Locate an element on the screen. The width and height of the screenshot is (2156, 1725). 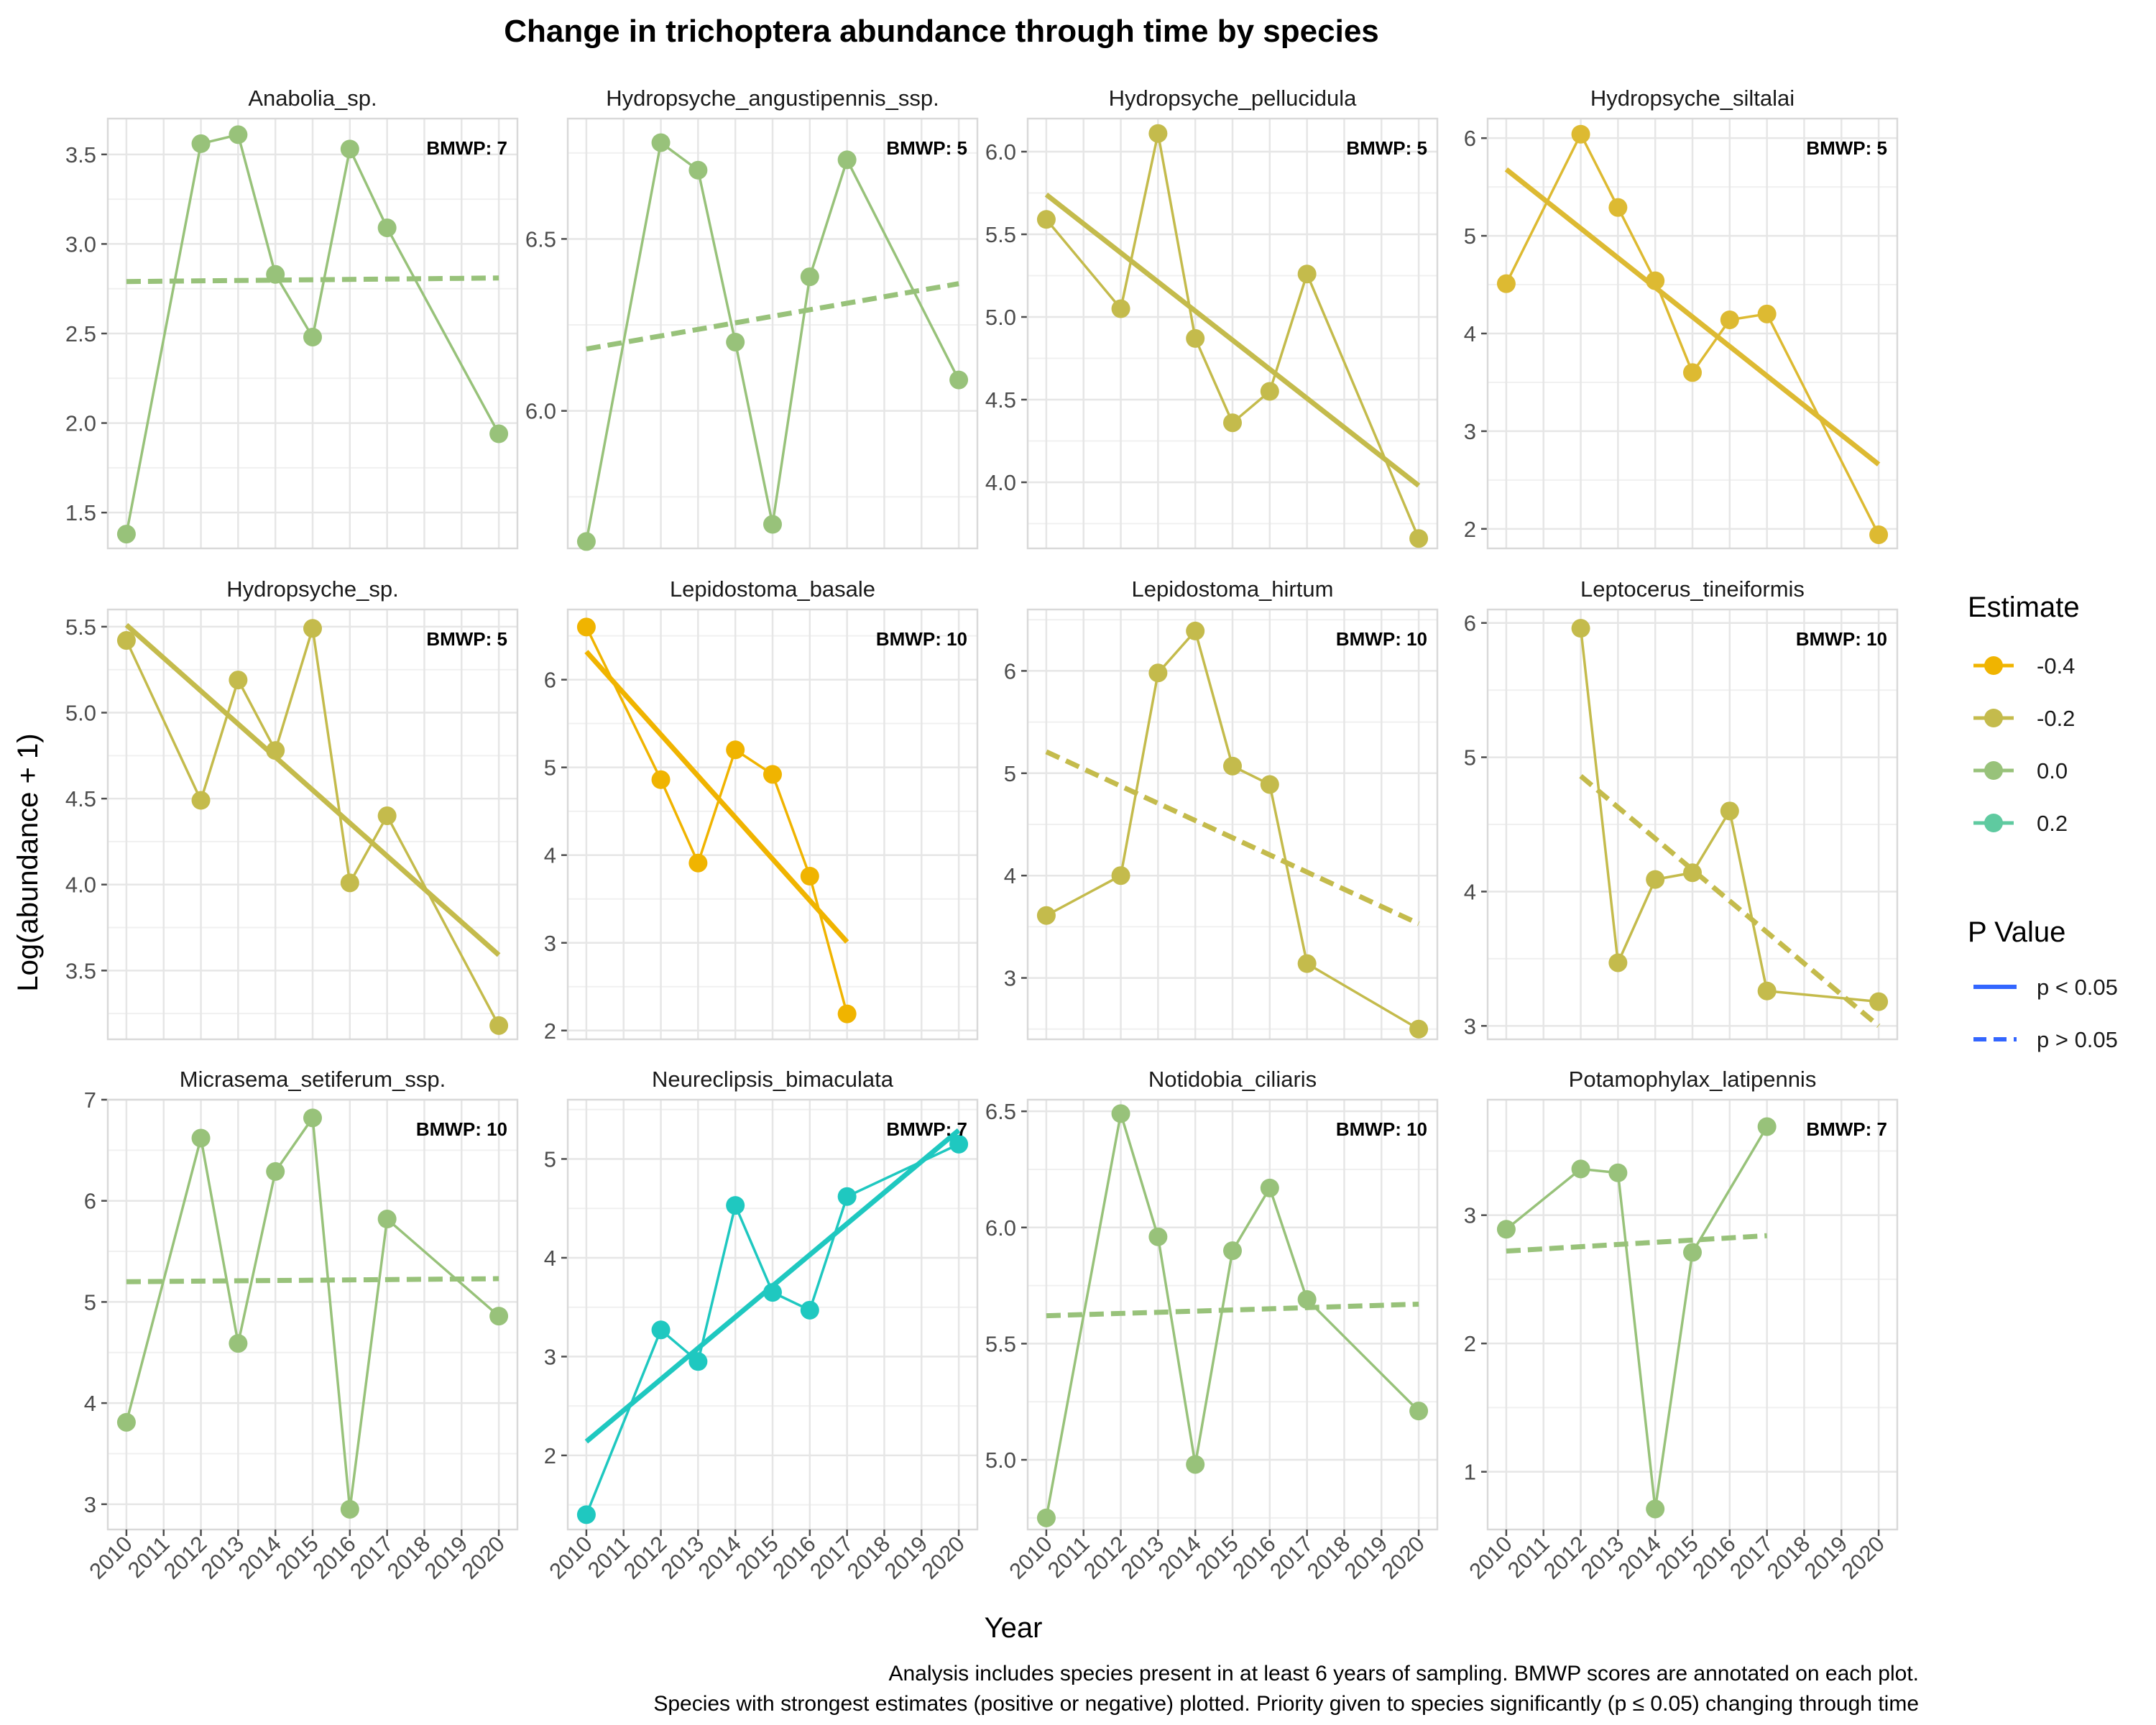
x-axis-title: Year is located at coordinates (1014, 1628).